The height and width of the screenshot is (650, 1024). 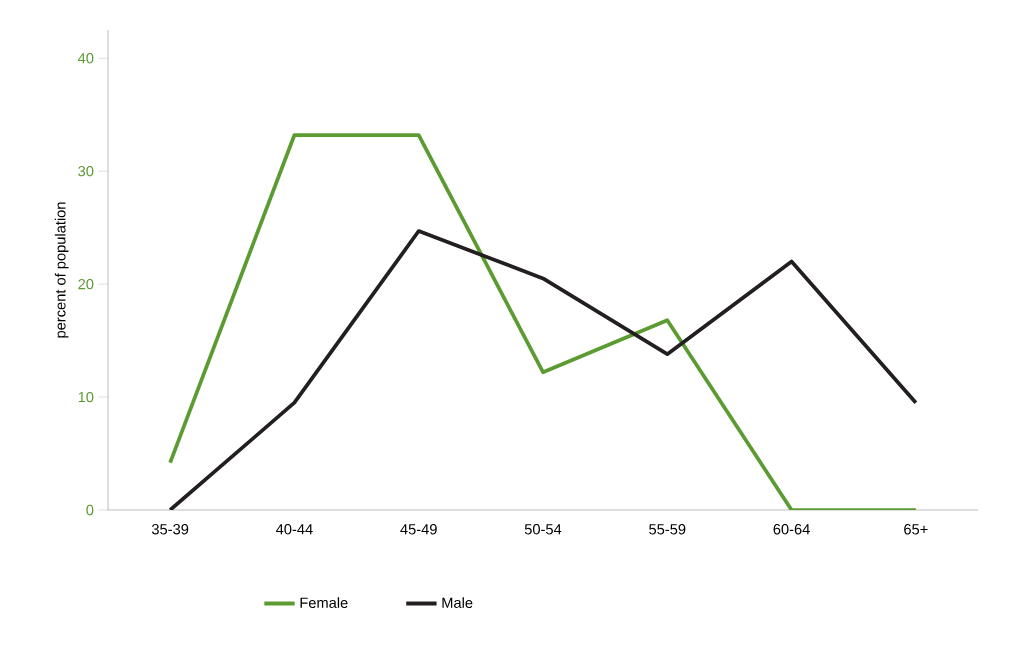 What do you see at coordinates (86, 171) in the screenshot?
I see `y-tick-label: 30` at bounding box center [86, 171].